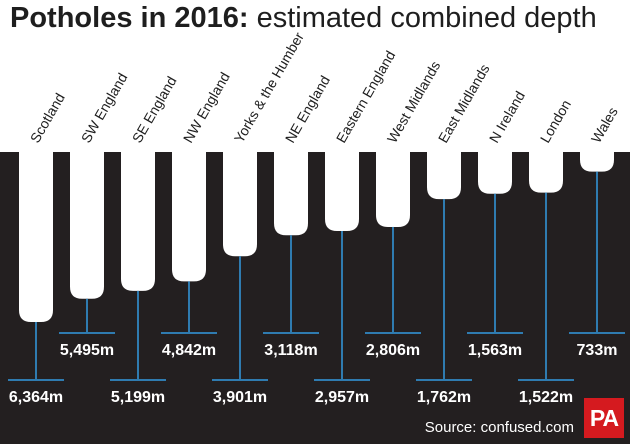 This screenshot has width=630, height=444. What do you see at coordinates (495, 350) in the screenshot?
I see `value-label: 1,563m` at bounding box center [495, 350].